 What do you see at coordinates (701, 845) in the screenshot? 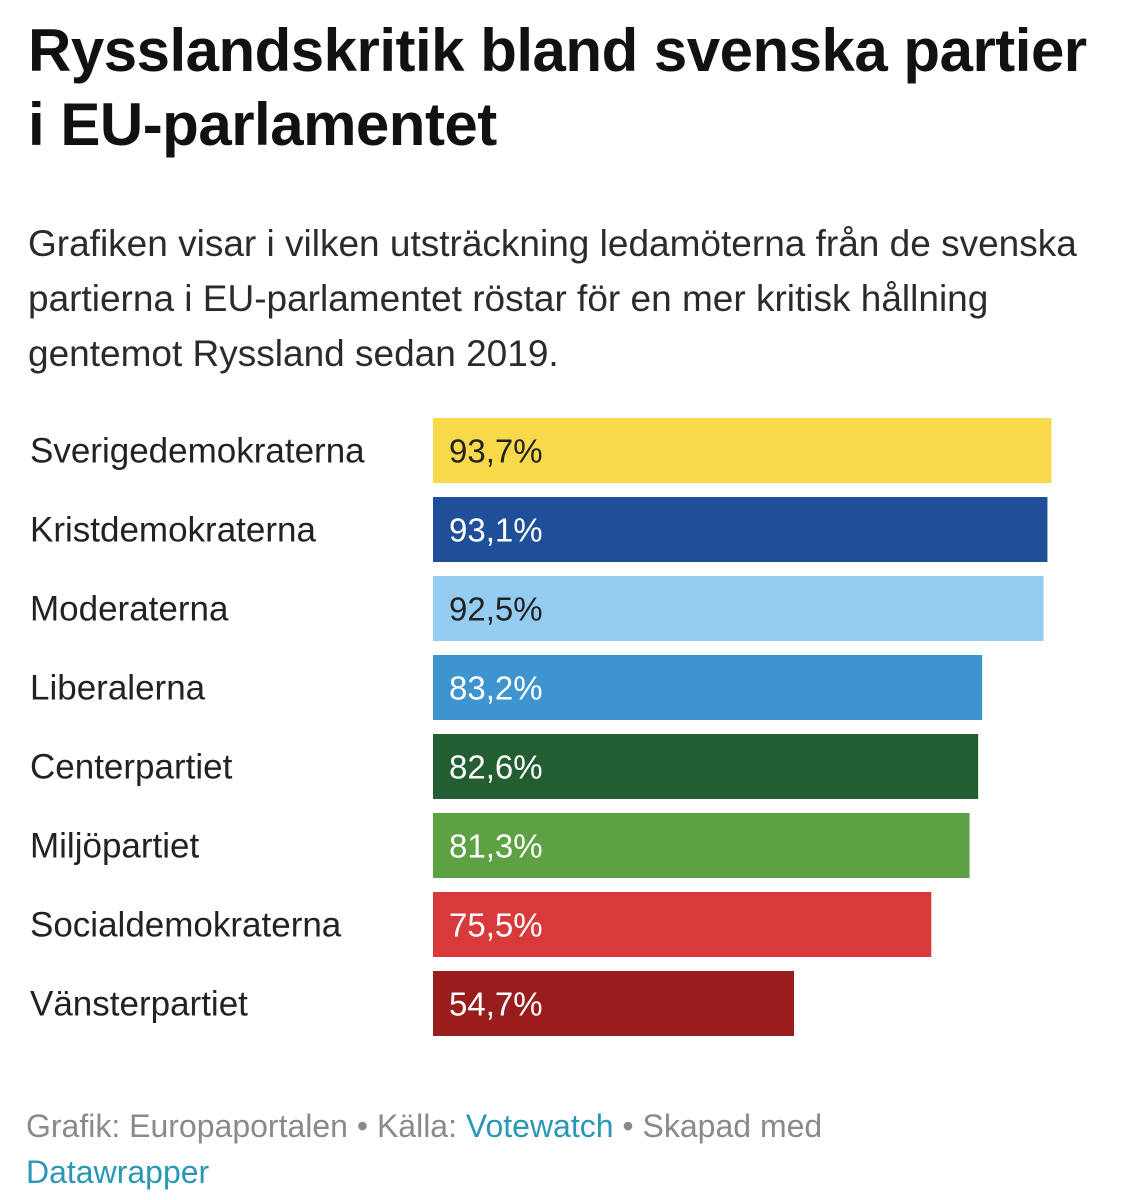
I see `bar-miljopartiet` at bounding box center [701, 845].